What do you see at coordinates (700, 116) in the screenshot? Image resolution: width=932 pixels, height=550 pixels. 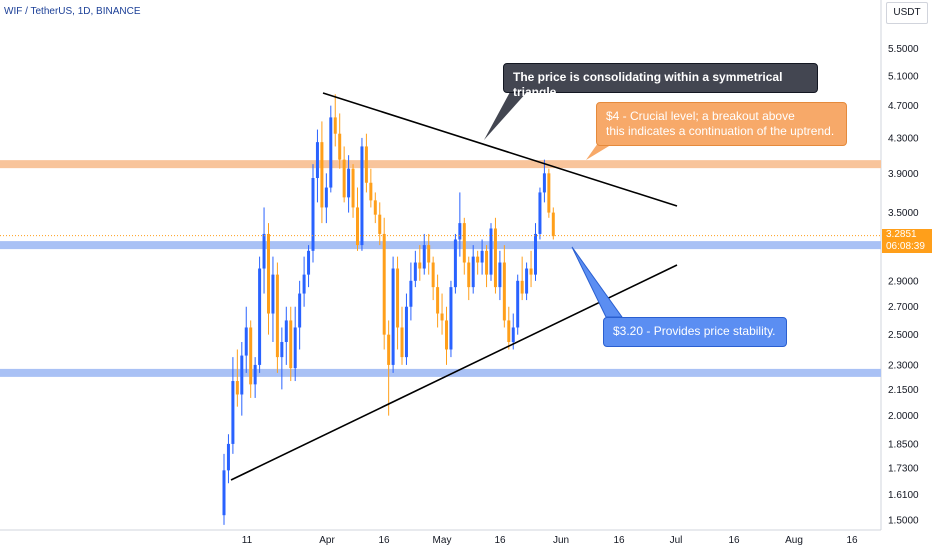 I see `resistance-callout-line1: $4 - Crucial level; a breakout above` at bounding box center [700, 116].